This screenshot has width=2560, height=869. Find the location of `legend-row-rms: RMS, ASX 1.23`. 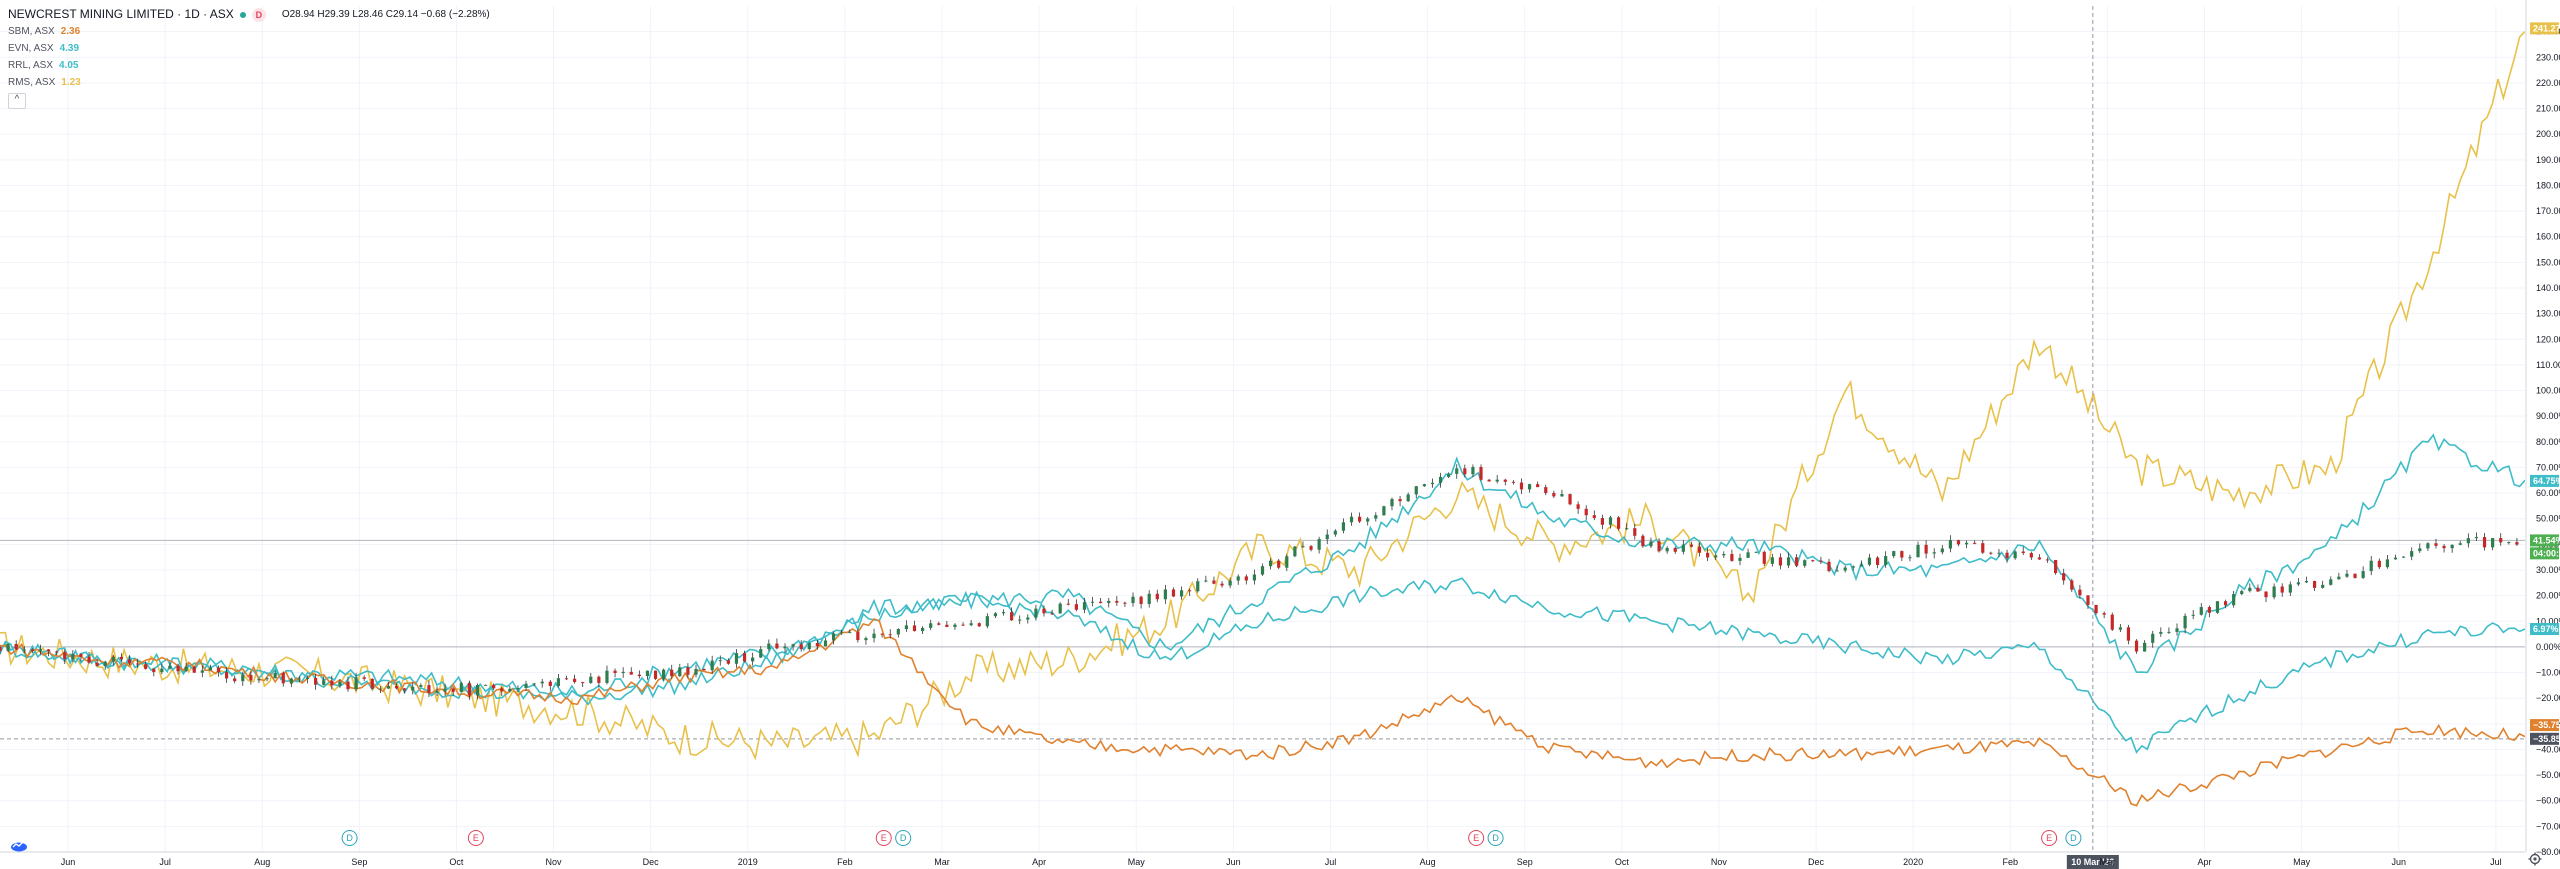

legend-row-rms: RMS, ASX 1.23 is located at coordinates (249, 82).